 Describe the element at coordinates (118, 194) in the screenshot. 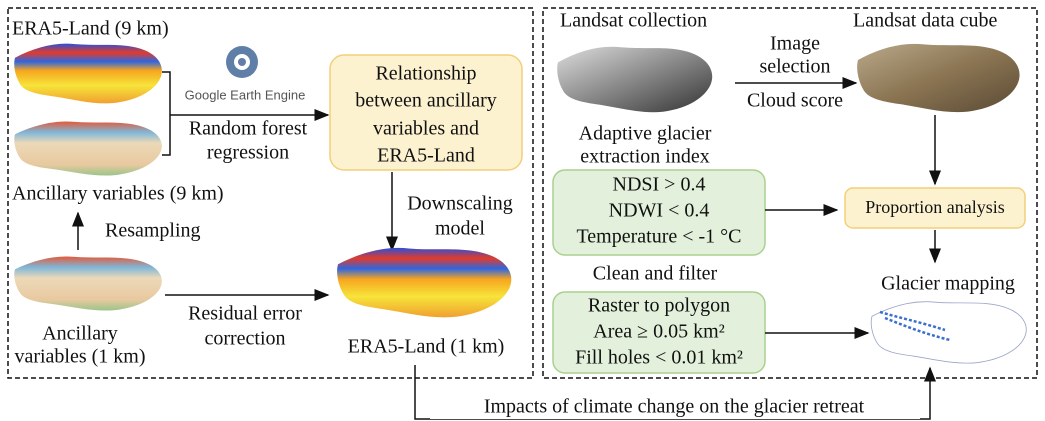

I see `label: Ancillary variables (9 km)` at that location.